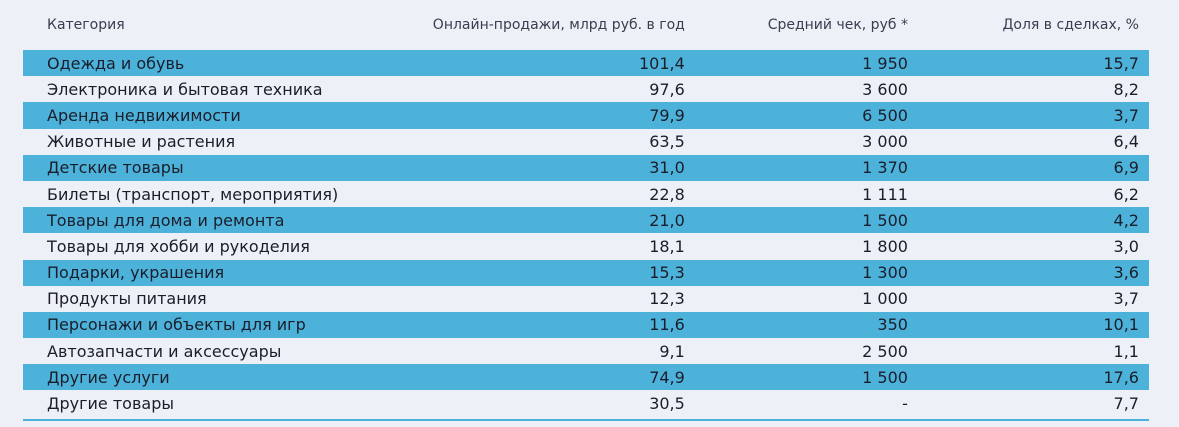  I want to click on cell-category: Товары для хобби и рукоделия, so click(178, 246).